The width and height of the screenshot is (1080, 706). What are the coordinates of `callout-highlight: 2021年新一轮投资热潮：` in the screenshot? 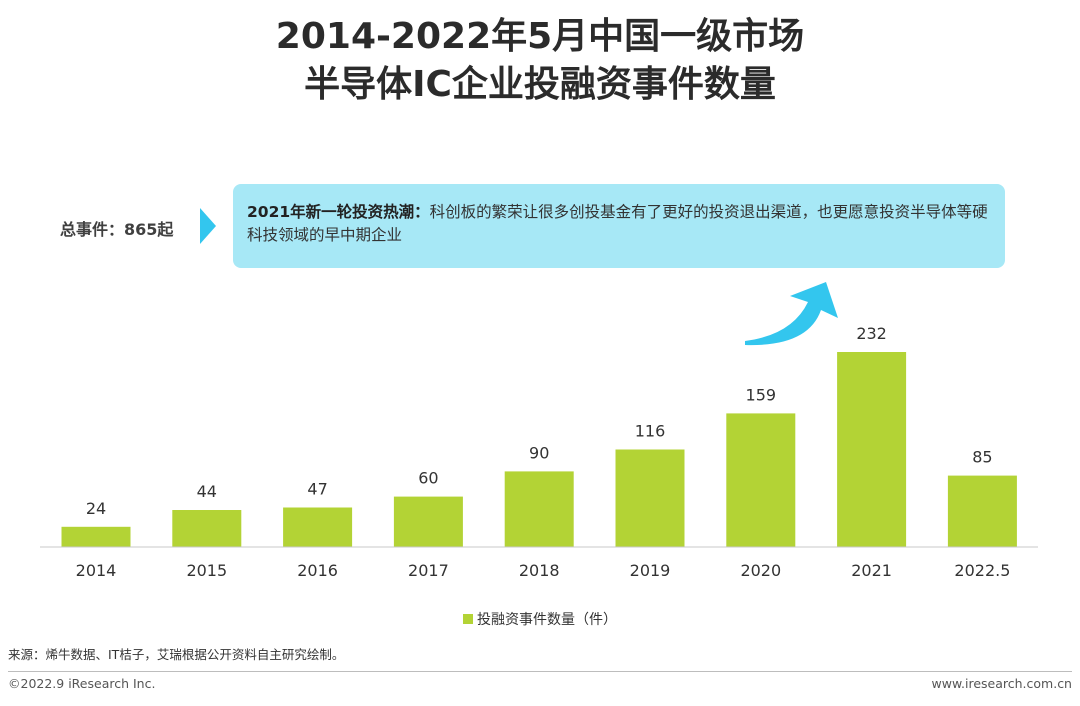 It's located at (338, 212).